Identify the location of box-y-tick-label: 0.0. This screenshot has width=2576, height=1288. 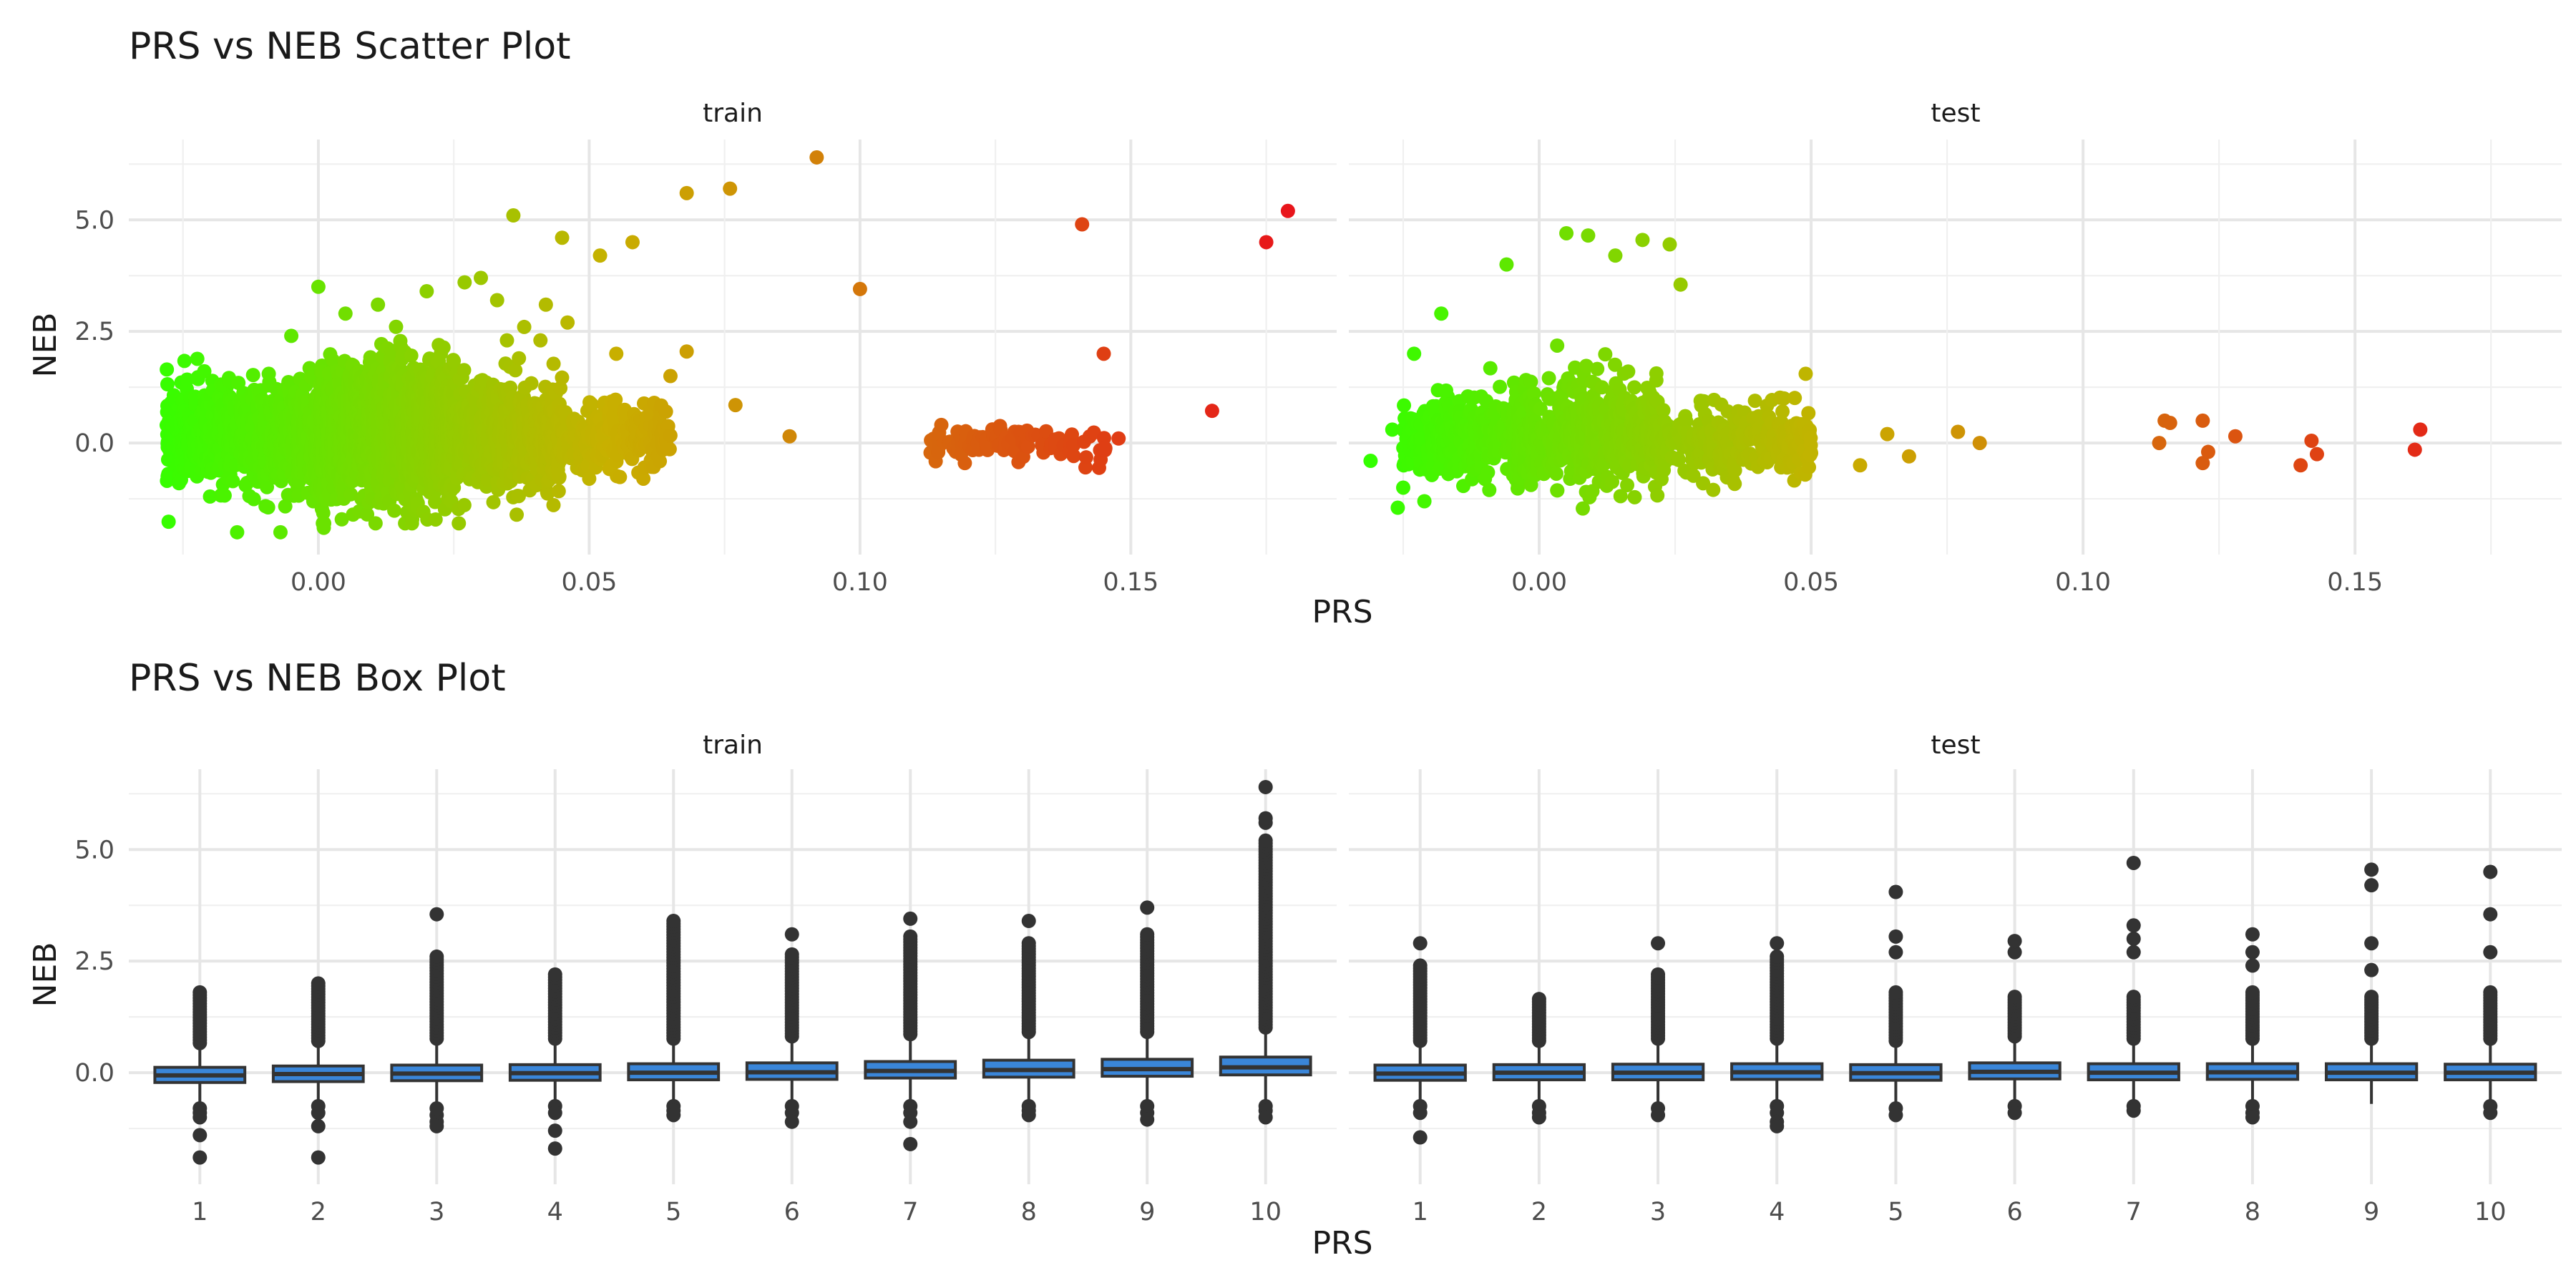
(94, 1073).